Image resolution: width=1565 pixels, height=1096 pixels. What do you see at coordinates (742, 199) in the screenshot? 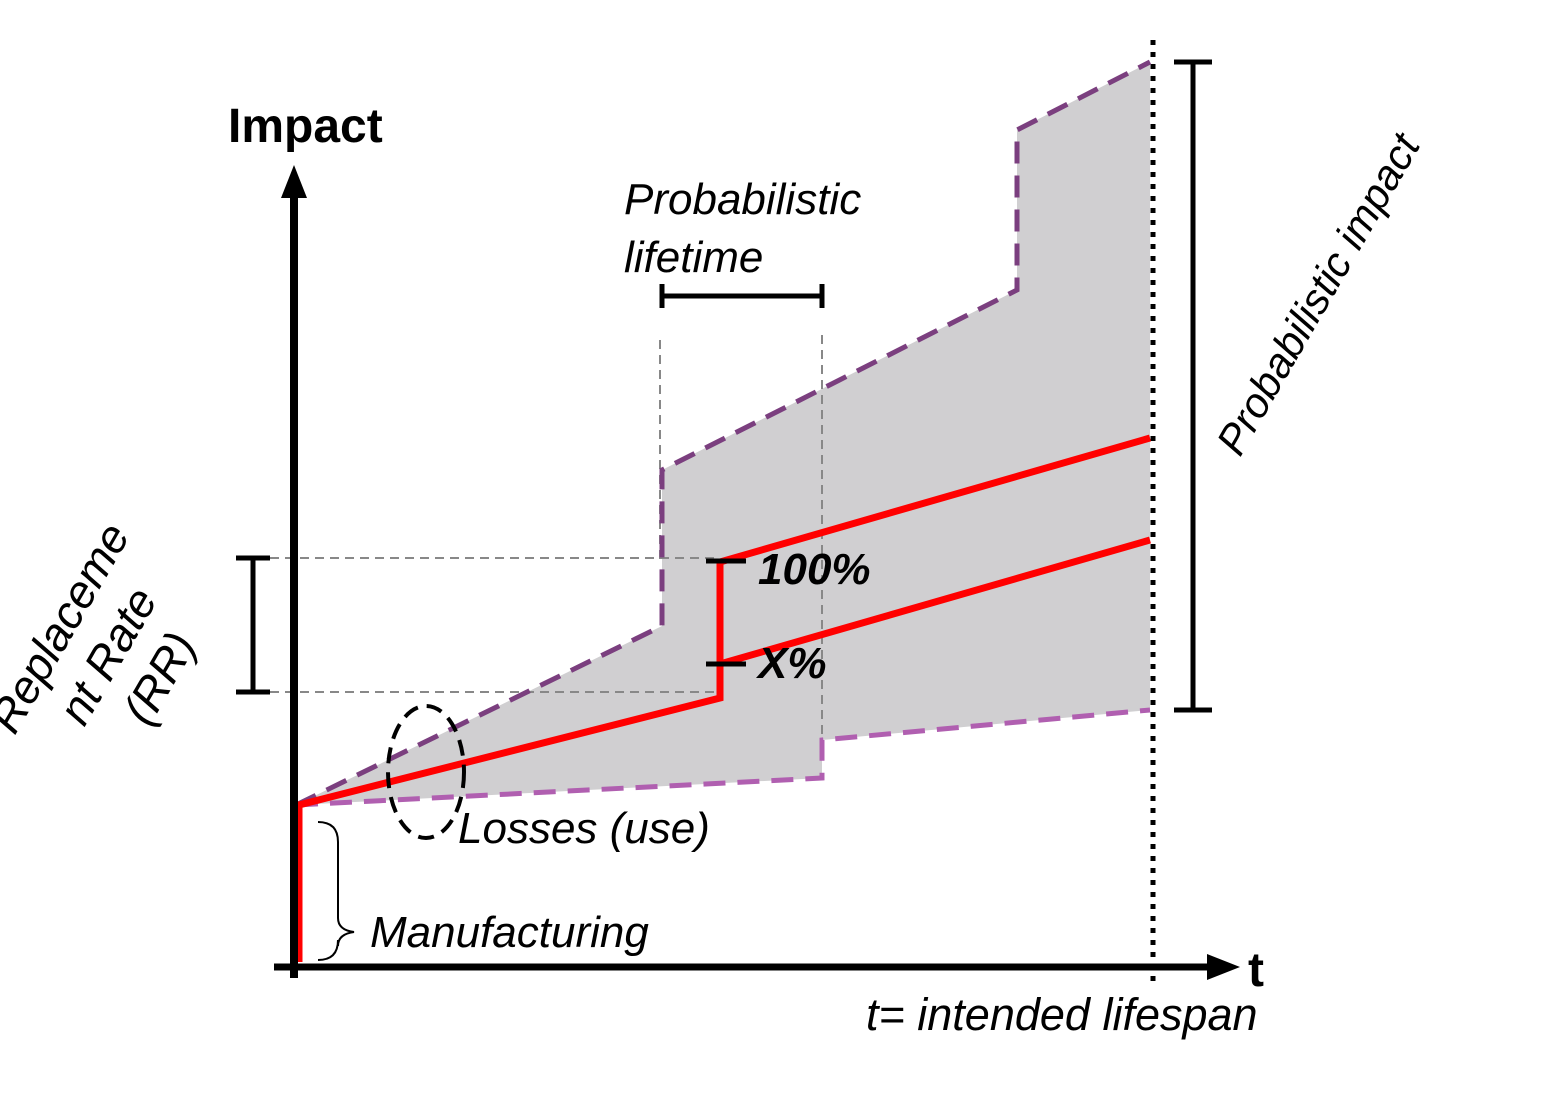
I see `probabilistic-lifetime-line-1: Probabilistic` at bounding box center [742, 199].